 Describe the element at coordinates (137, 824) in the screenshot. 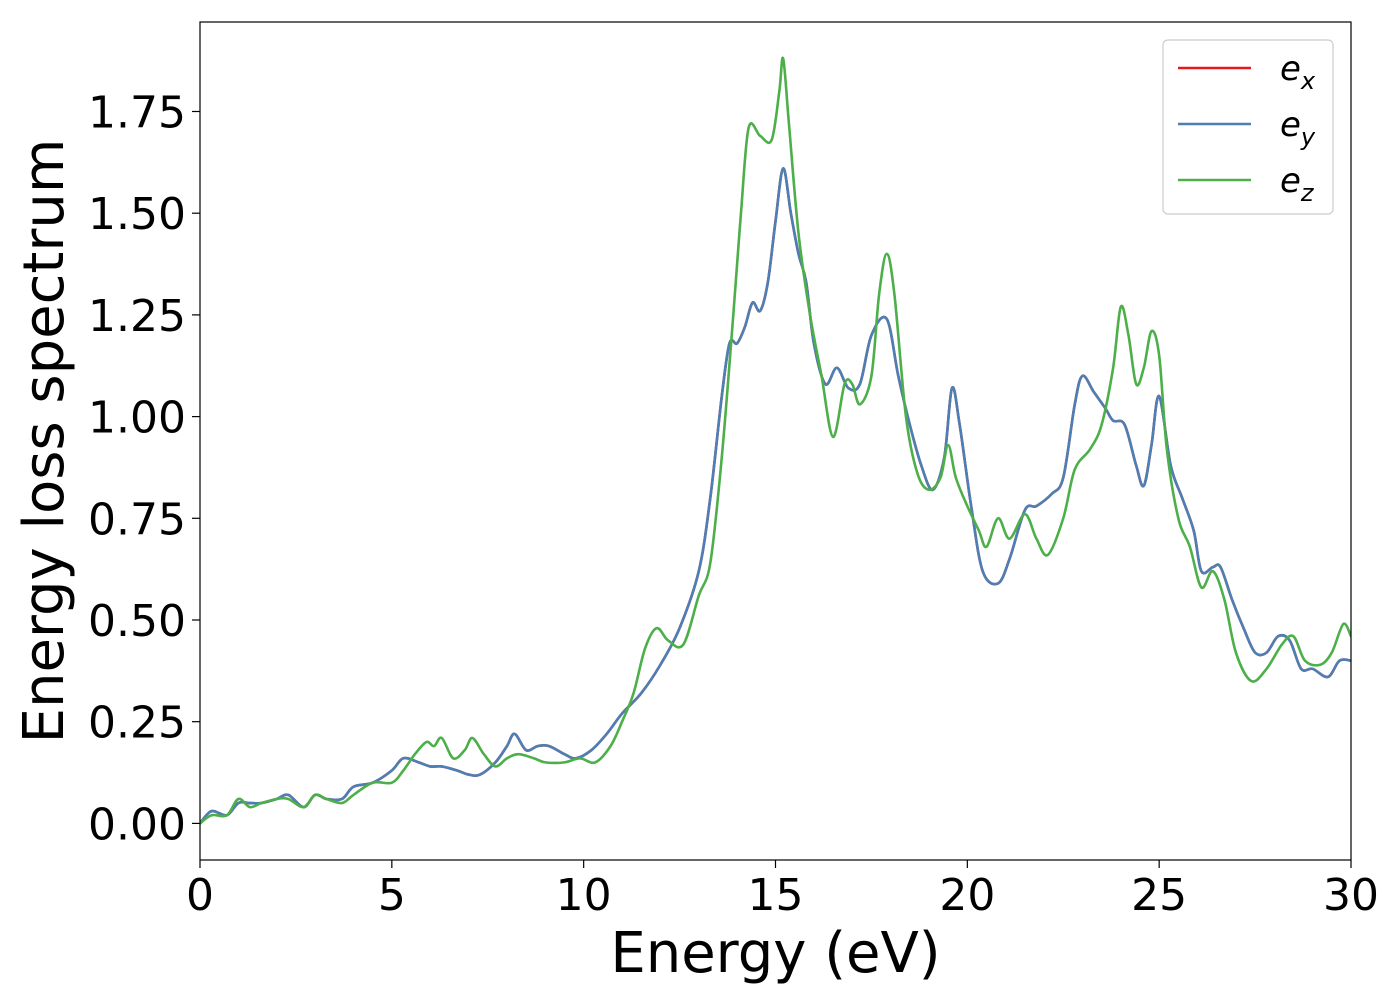

I see `y-tick-label: 0.00` at that location.